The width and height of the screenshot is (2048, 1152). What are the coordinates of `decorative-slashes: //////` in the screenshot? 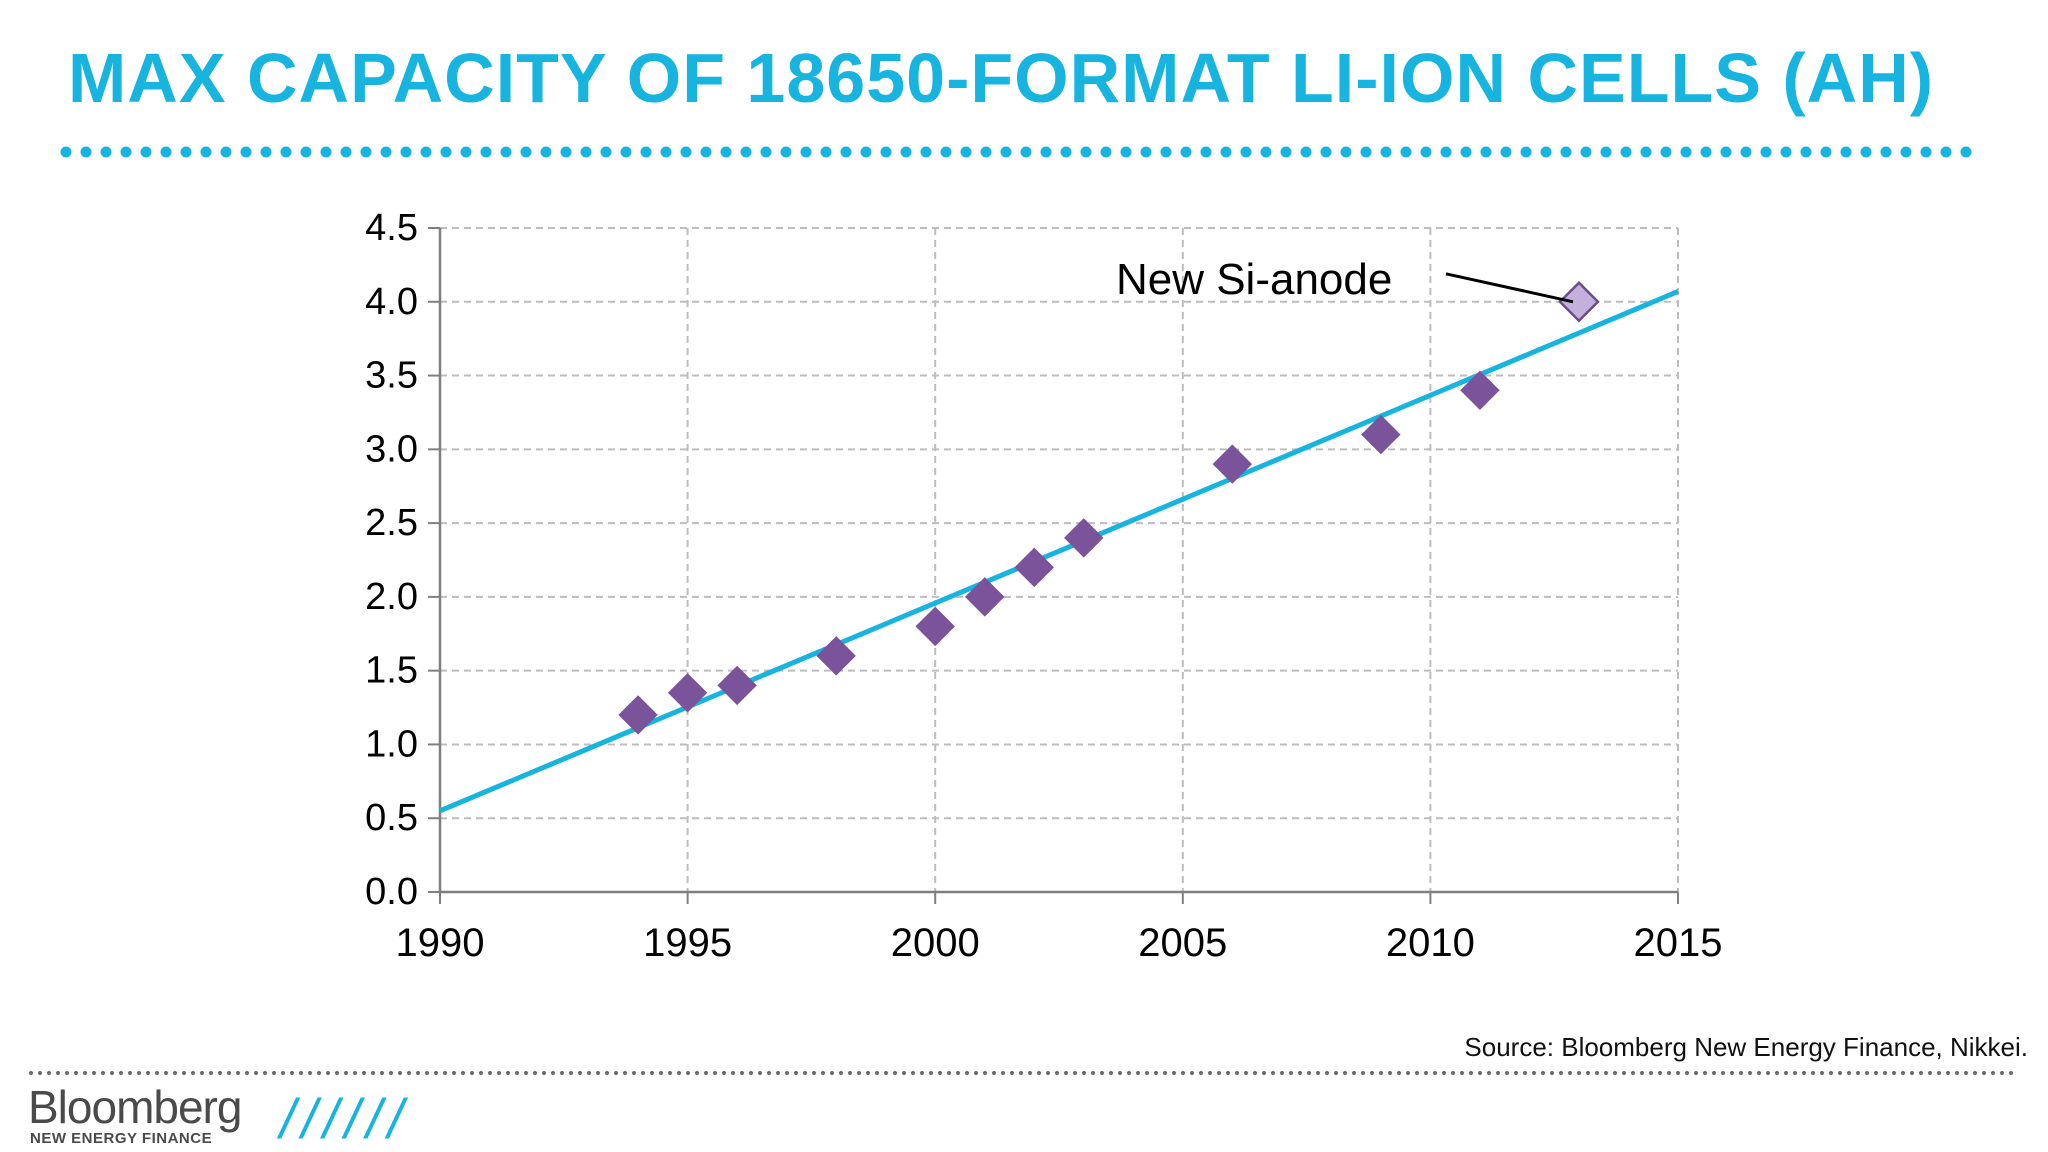 It's located at (345, 1118).